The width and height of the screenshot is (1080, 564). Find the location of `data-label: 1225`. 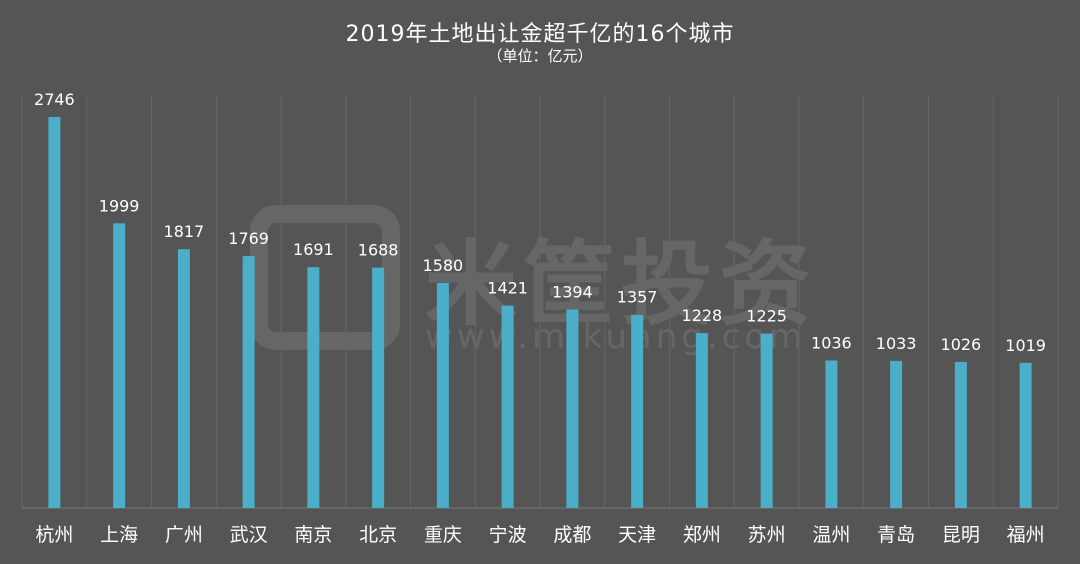

data-label: 1225 is located at coordinates (766, 316).